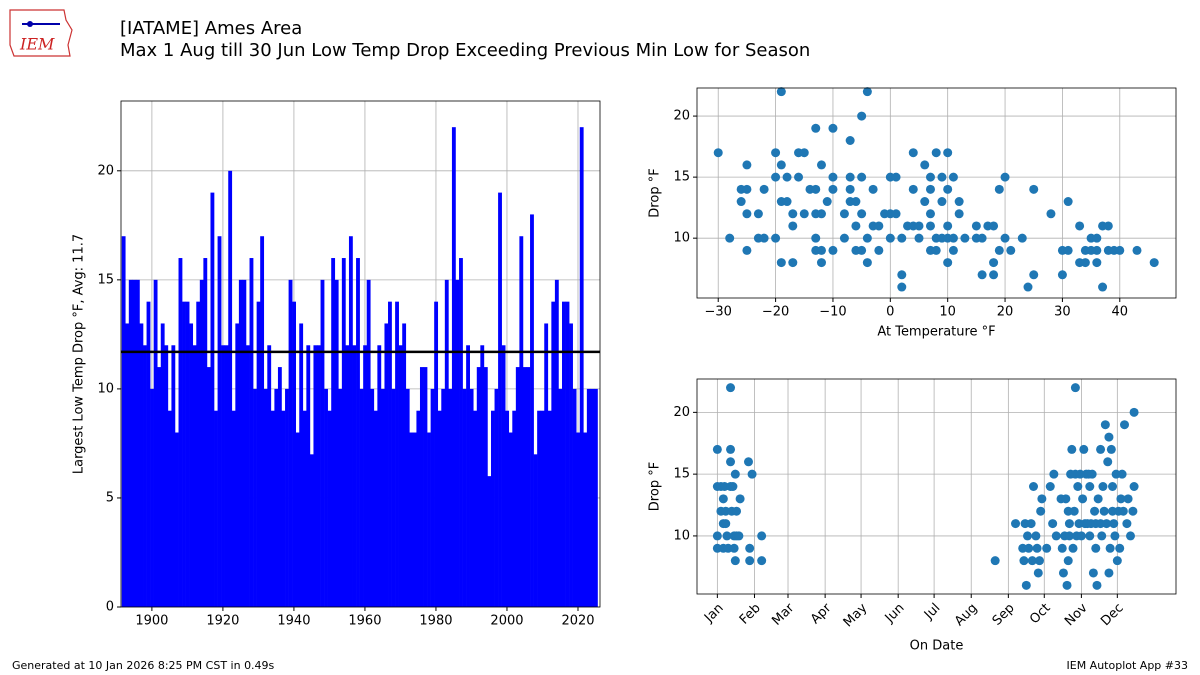 The width and height of the screenshot is (1200, 675). I want to click on x-tick-label: 20, so click(1005, 312).